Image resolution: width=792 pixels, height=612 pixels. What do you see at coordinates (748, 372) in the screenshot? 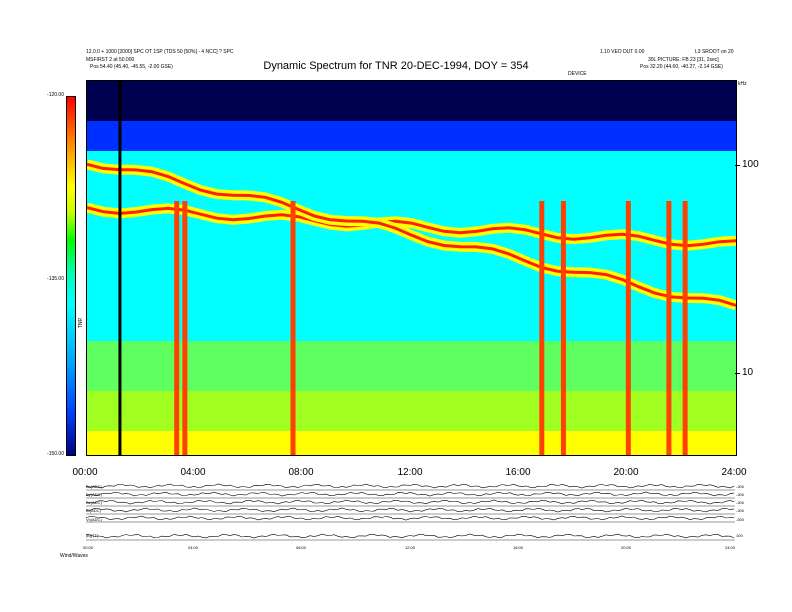
I see `y-tick-10: 10` at bounding box center [748, 372].